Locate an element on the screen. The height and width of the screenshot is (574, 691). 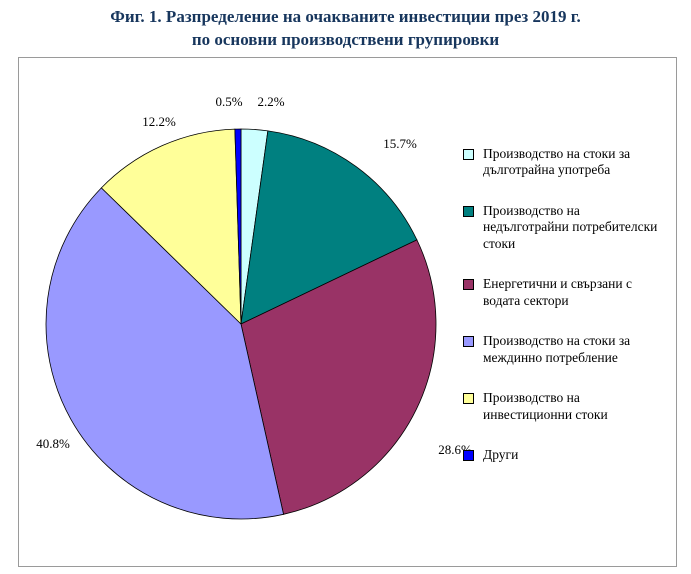
legend-swatch-investment-goods-icon is located at coordinates (468, 399).